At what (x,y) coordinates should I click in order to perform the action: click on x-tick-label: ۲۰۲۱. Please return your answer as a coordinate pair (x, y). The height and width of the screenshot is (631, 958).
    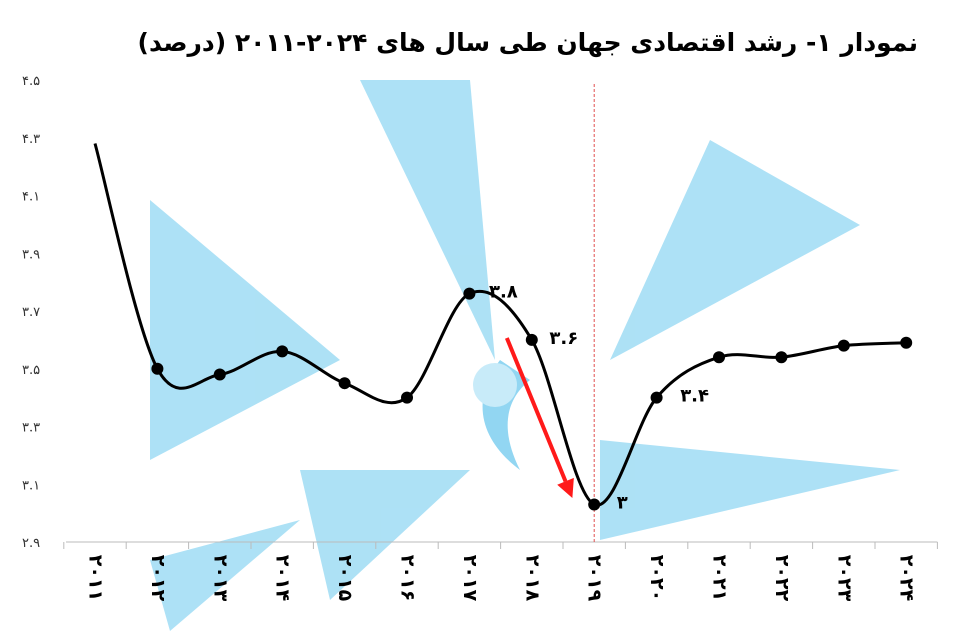
    Looking at the image, I should click on (720, 578).